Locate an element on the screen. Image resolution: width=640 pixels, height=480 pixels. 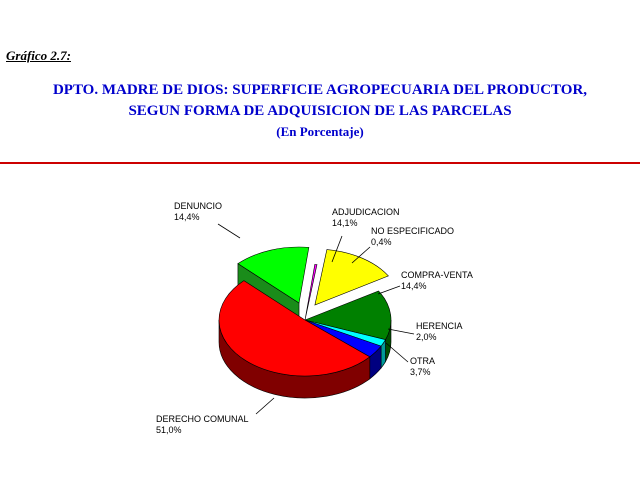
slice-label-herencia: HERENCIA is located at coordinates (439, 326).